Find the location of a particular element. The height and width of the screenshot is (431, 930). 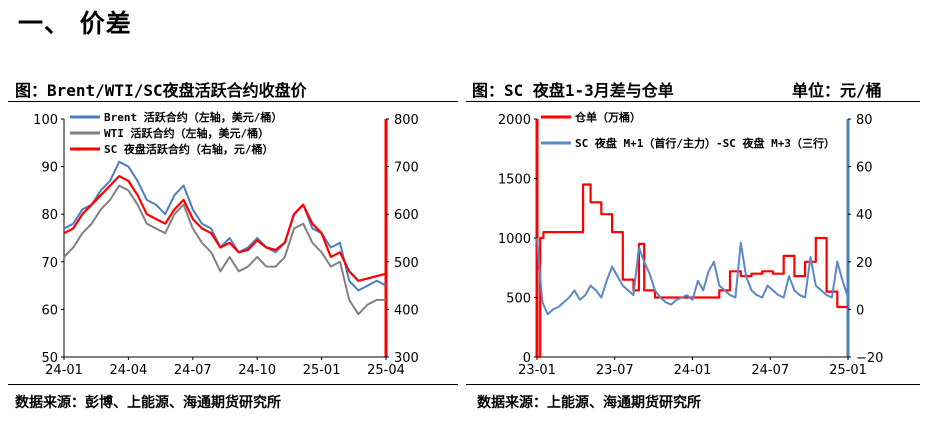

left-tick-label: 1500 is located at coordinates (514, 180).